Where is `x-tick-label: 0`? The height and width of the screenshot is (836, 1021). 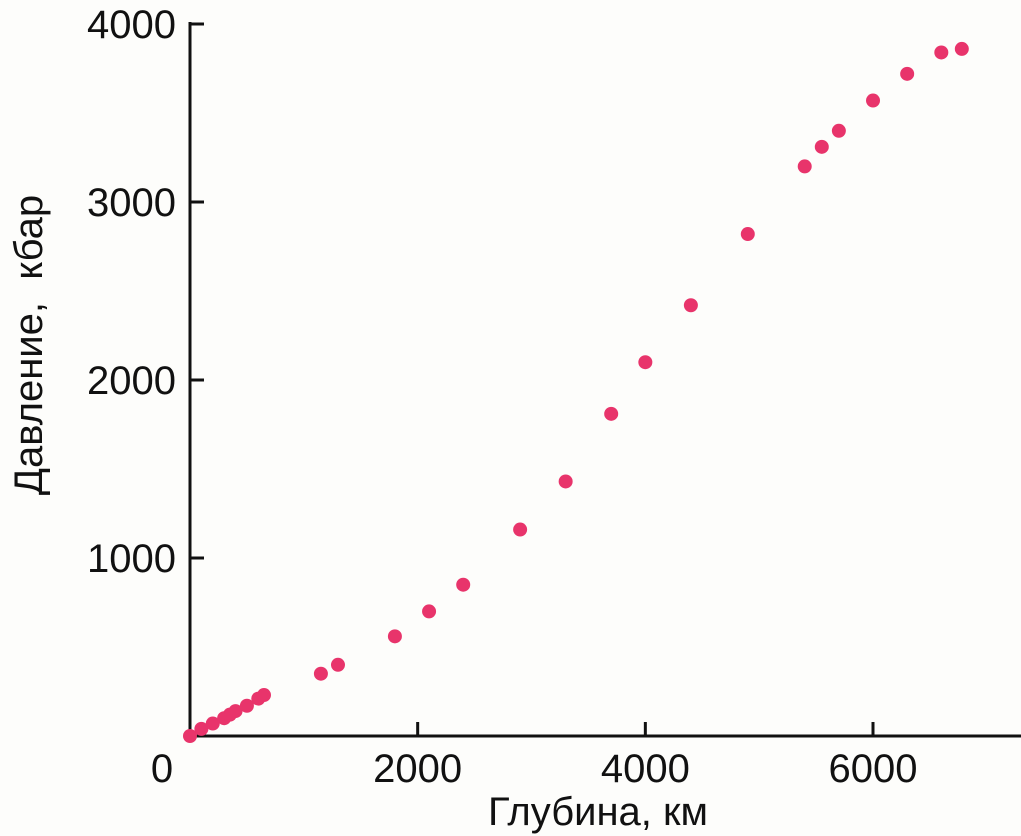
x-tick-label: 0 is located at coordinates (162, 769).